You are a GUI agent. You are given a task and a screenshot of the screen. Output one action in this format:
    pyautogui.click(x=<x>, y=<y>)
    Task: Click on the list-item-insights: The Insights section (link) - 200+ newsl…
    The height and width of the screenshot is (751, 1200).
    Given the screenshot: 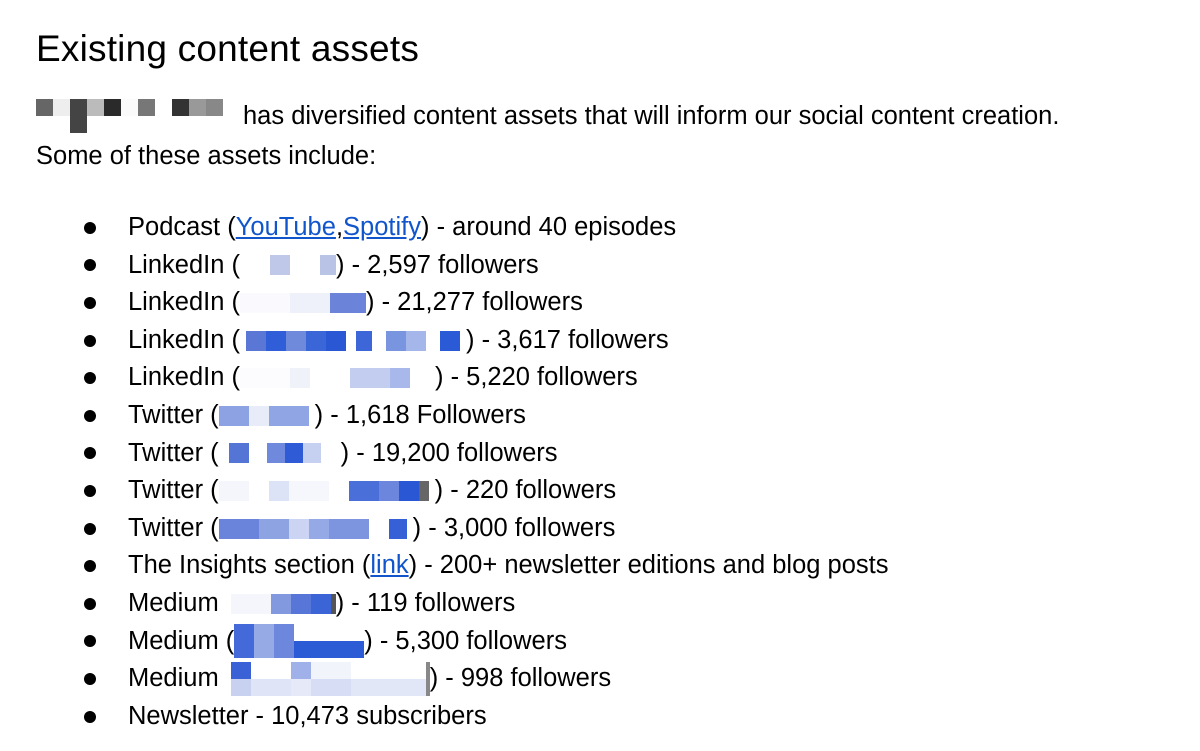 What is the action you would take?
    pyautogui.click(x=444, y=566)
    